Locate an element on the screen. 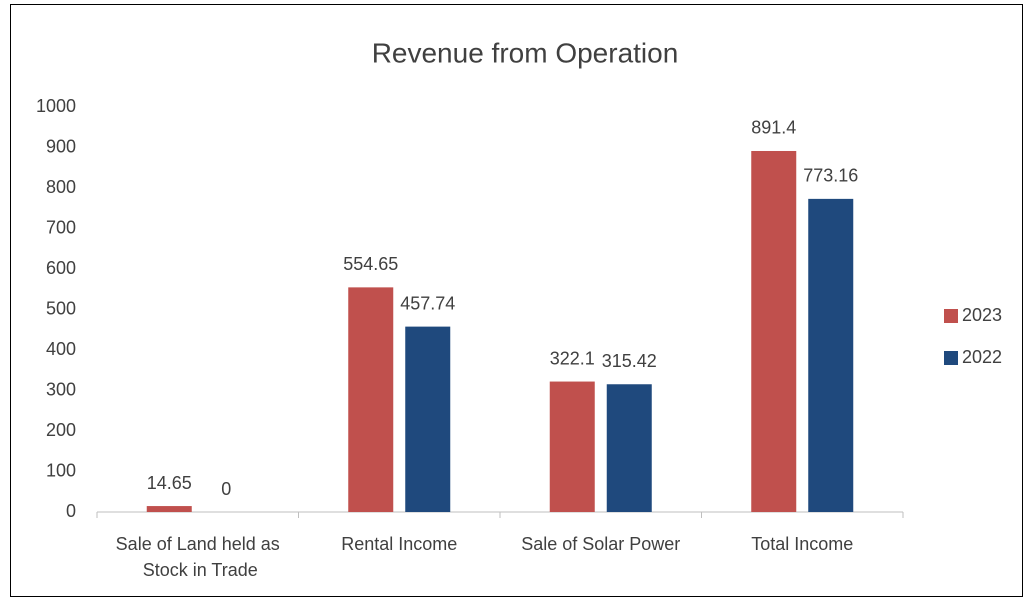 The height and width of the screenshot is (598, 1026). y-tick-label: 700 is located at coordinates (61, 227).